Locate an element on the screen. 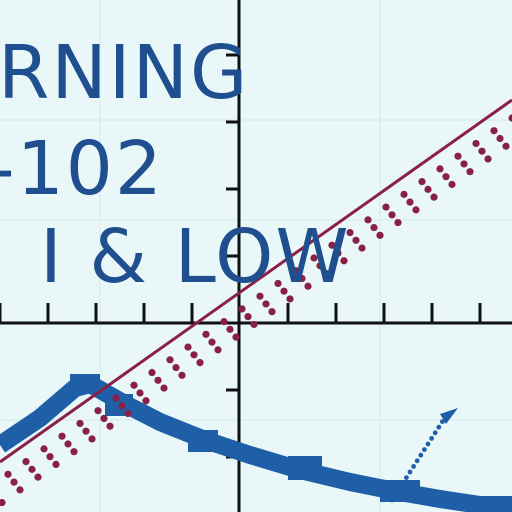 The image size is (512, 512). title-line-3: I & LOW is located at coordinates (195, 257).